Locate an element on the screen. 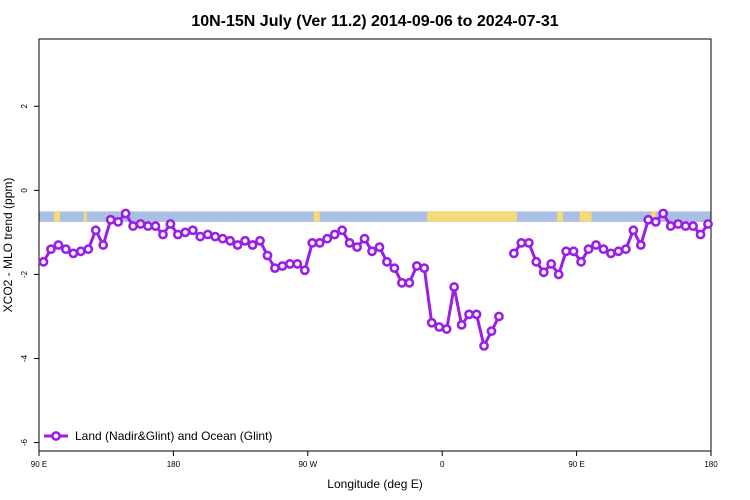  y-tick-label: -2 is located at coordinates (24, 274).